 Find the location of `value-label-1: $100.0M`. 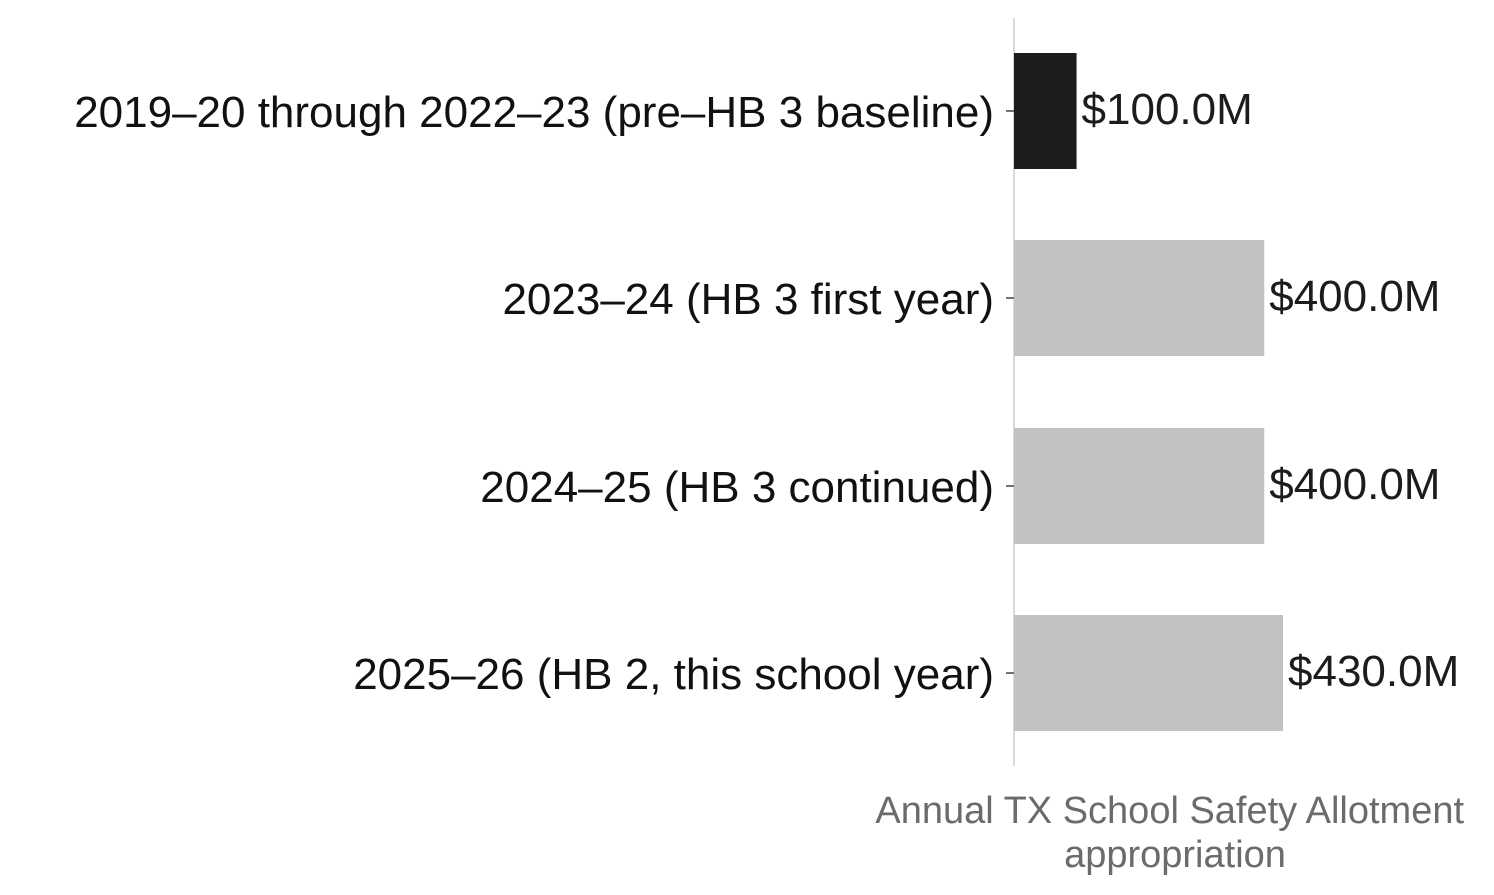

value-label-1: $100.0M is located at coordinates (1167, 109).